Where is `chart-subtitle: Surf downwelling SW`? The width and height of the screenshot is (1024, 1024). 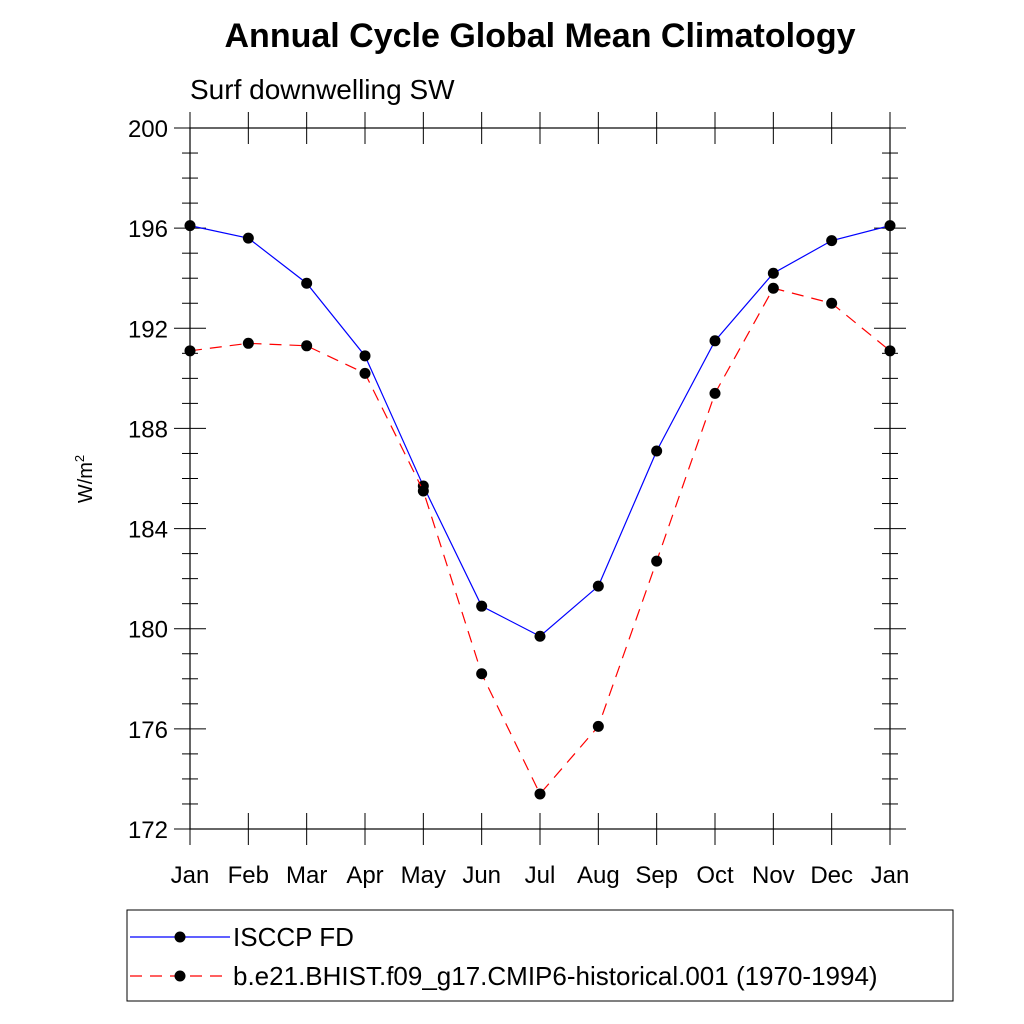
chart-subtitle: Surf downwelling SW is located at coordinates (322, 89).